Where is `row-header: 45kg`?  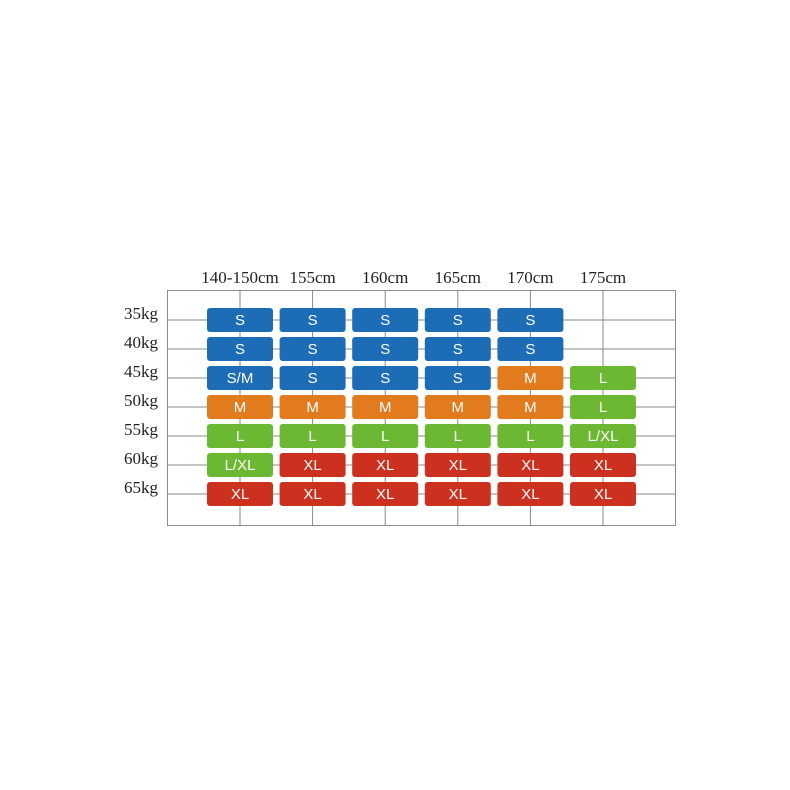
row-header: 45kg is located at coordinates (141, 371).